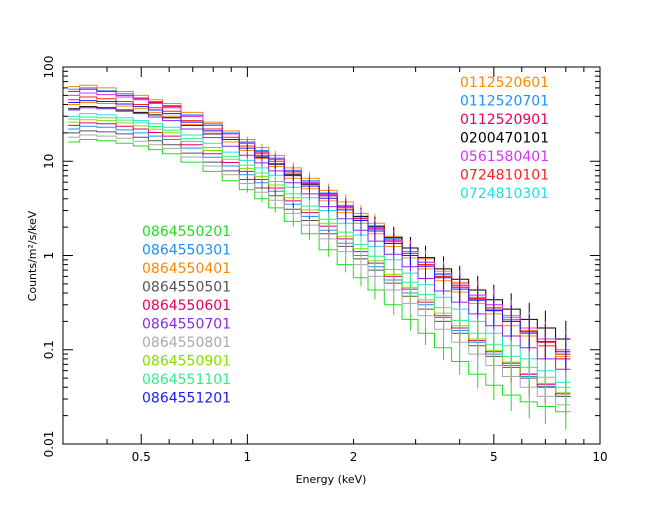  I want to click on y-tick-label: 1, so click(49, 256).